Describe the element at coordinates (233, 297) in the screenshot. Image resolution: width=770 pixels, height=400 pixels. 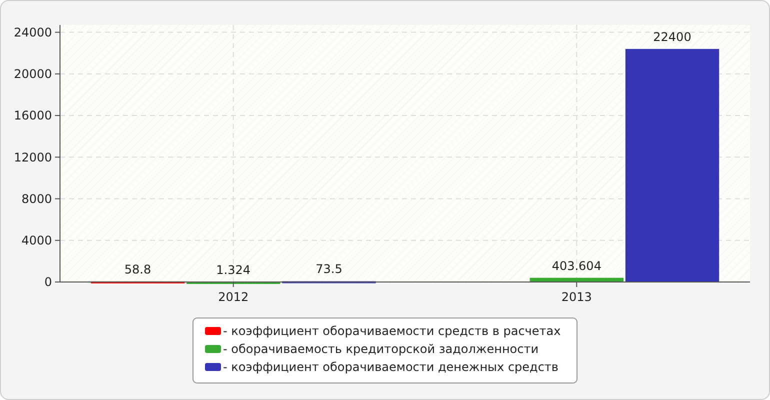
I see `x-tick-label: 2012` at that location.